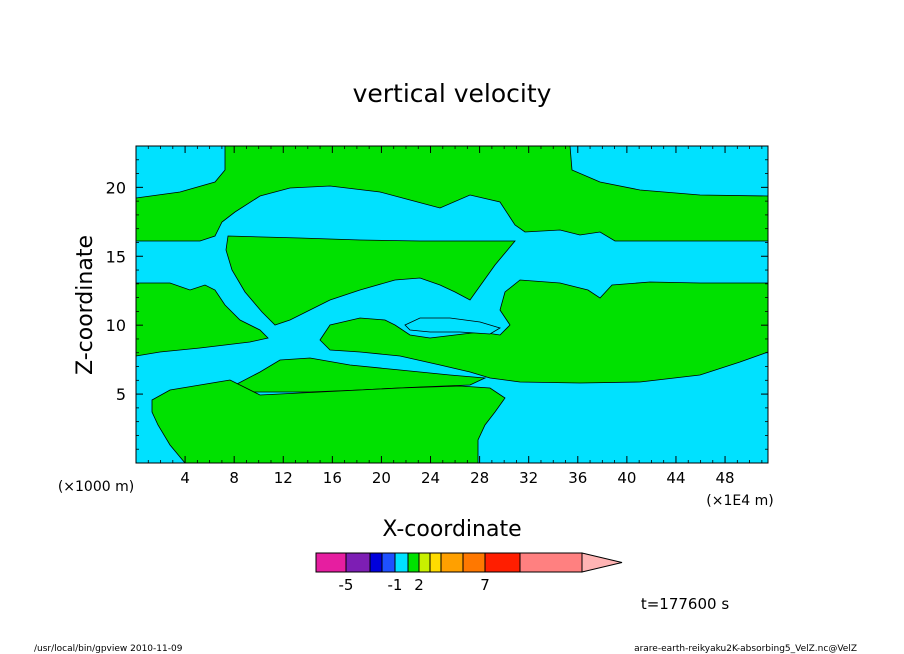 The width and height of the screenshot is (904, 654). What do you see at coordinates (360, 375) in the screenshot?
I see `green-region-lower-left` at bounding box center [360, 375].